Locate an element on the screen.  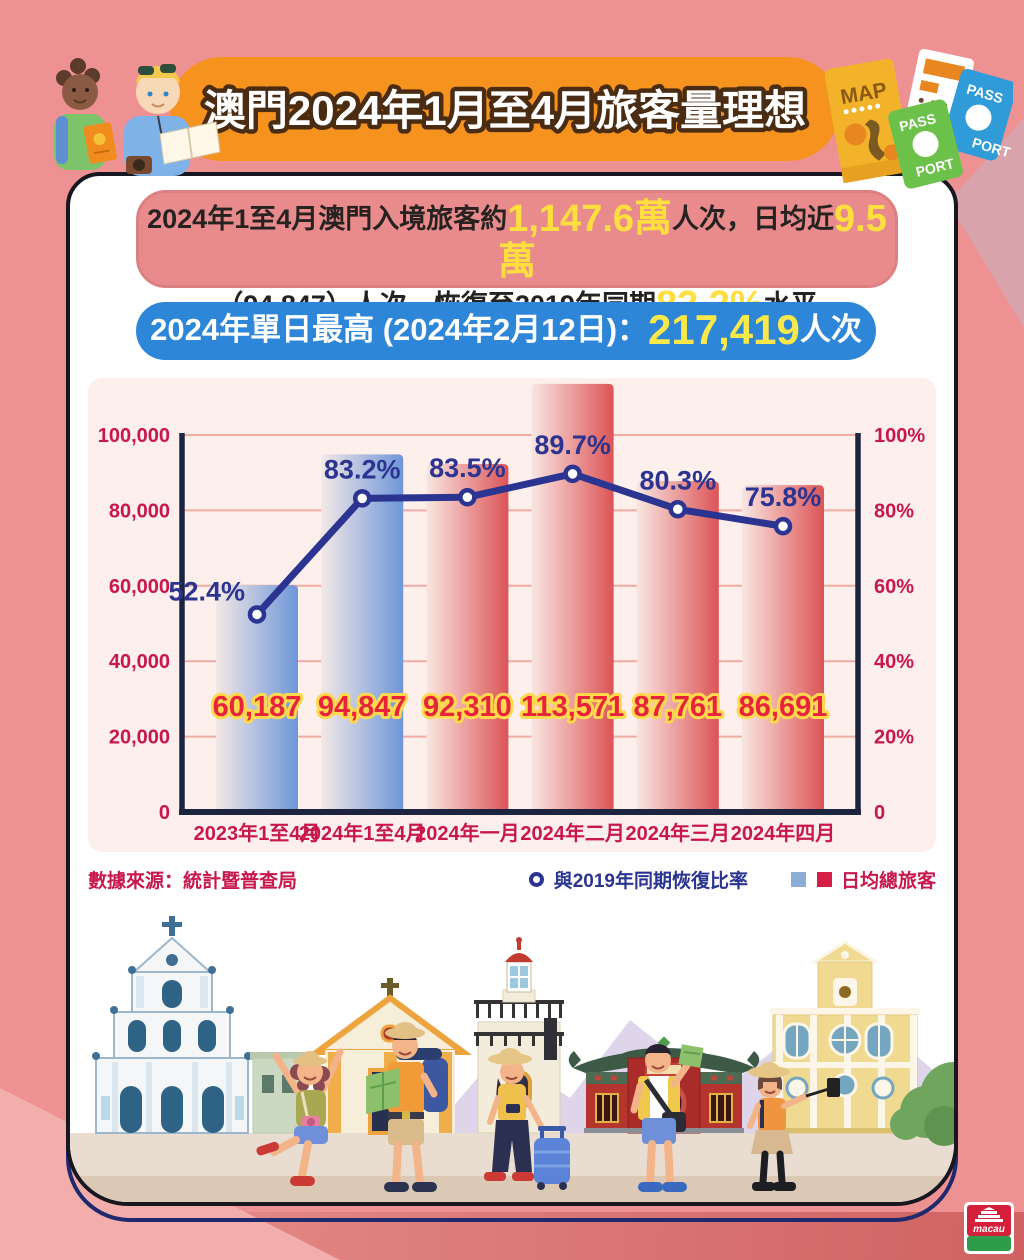
right-axis-tick-label: 0 is located at coordinates (879, 813).